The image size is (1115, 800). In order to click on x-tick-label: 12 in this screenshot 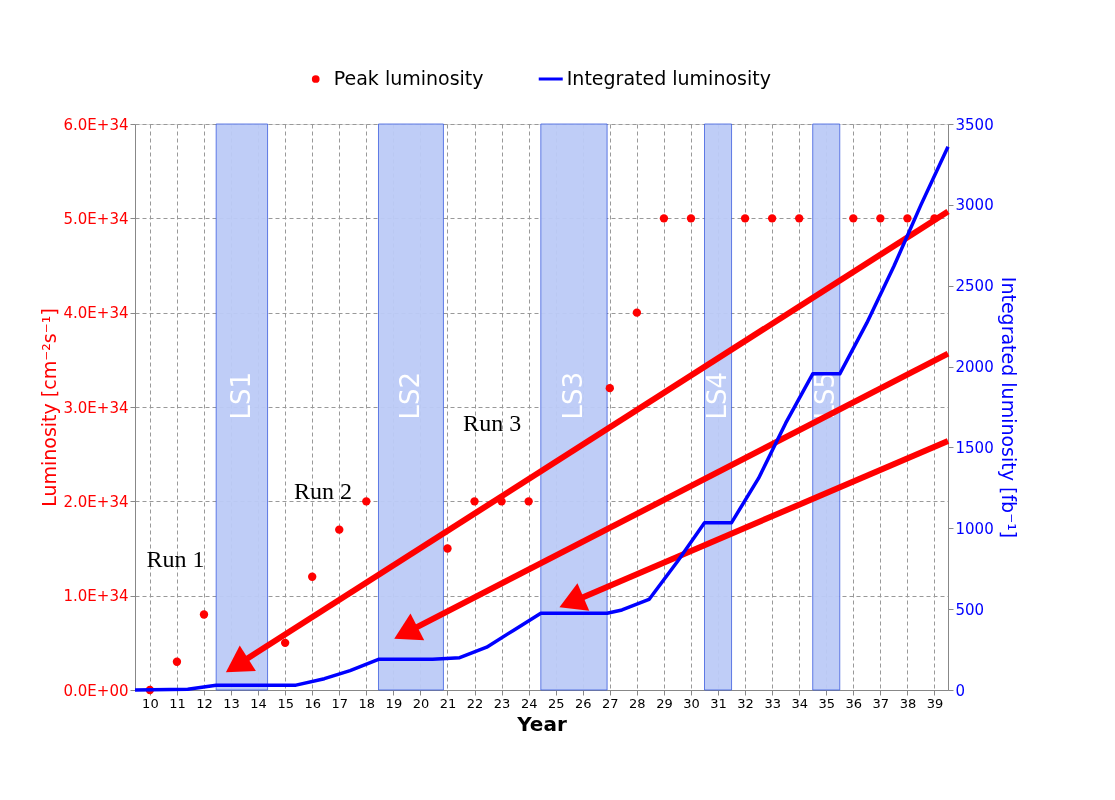, I will do `click(204, 703)`.